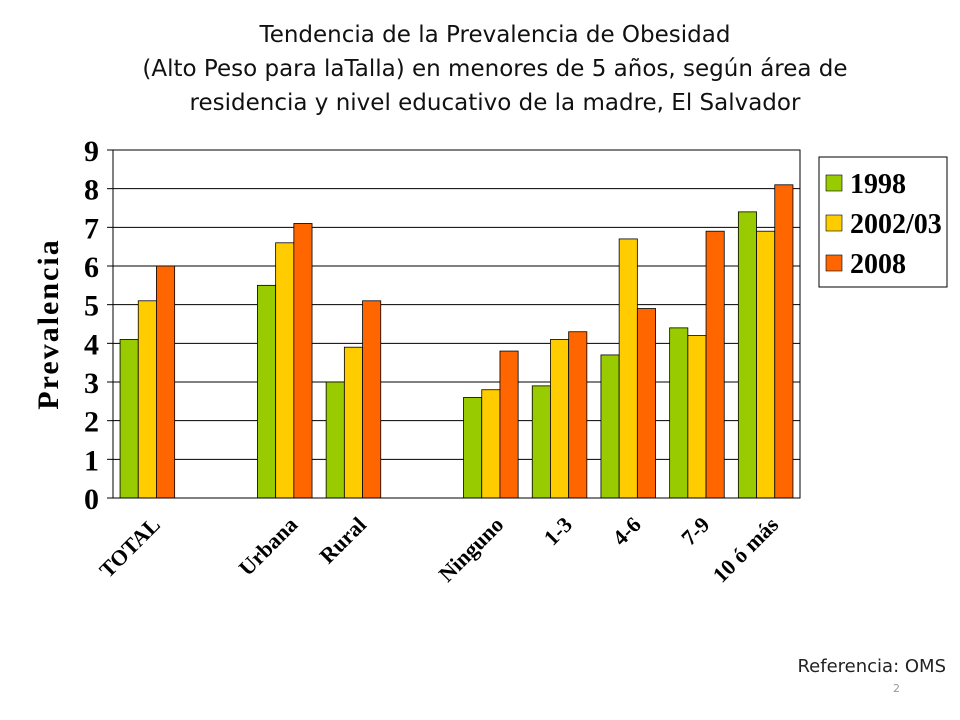 This screenshot has width=960, height=720. I want to click on x-tick-label: Ninguno, so click(471, 549).